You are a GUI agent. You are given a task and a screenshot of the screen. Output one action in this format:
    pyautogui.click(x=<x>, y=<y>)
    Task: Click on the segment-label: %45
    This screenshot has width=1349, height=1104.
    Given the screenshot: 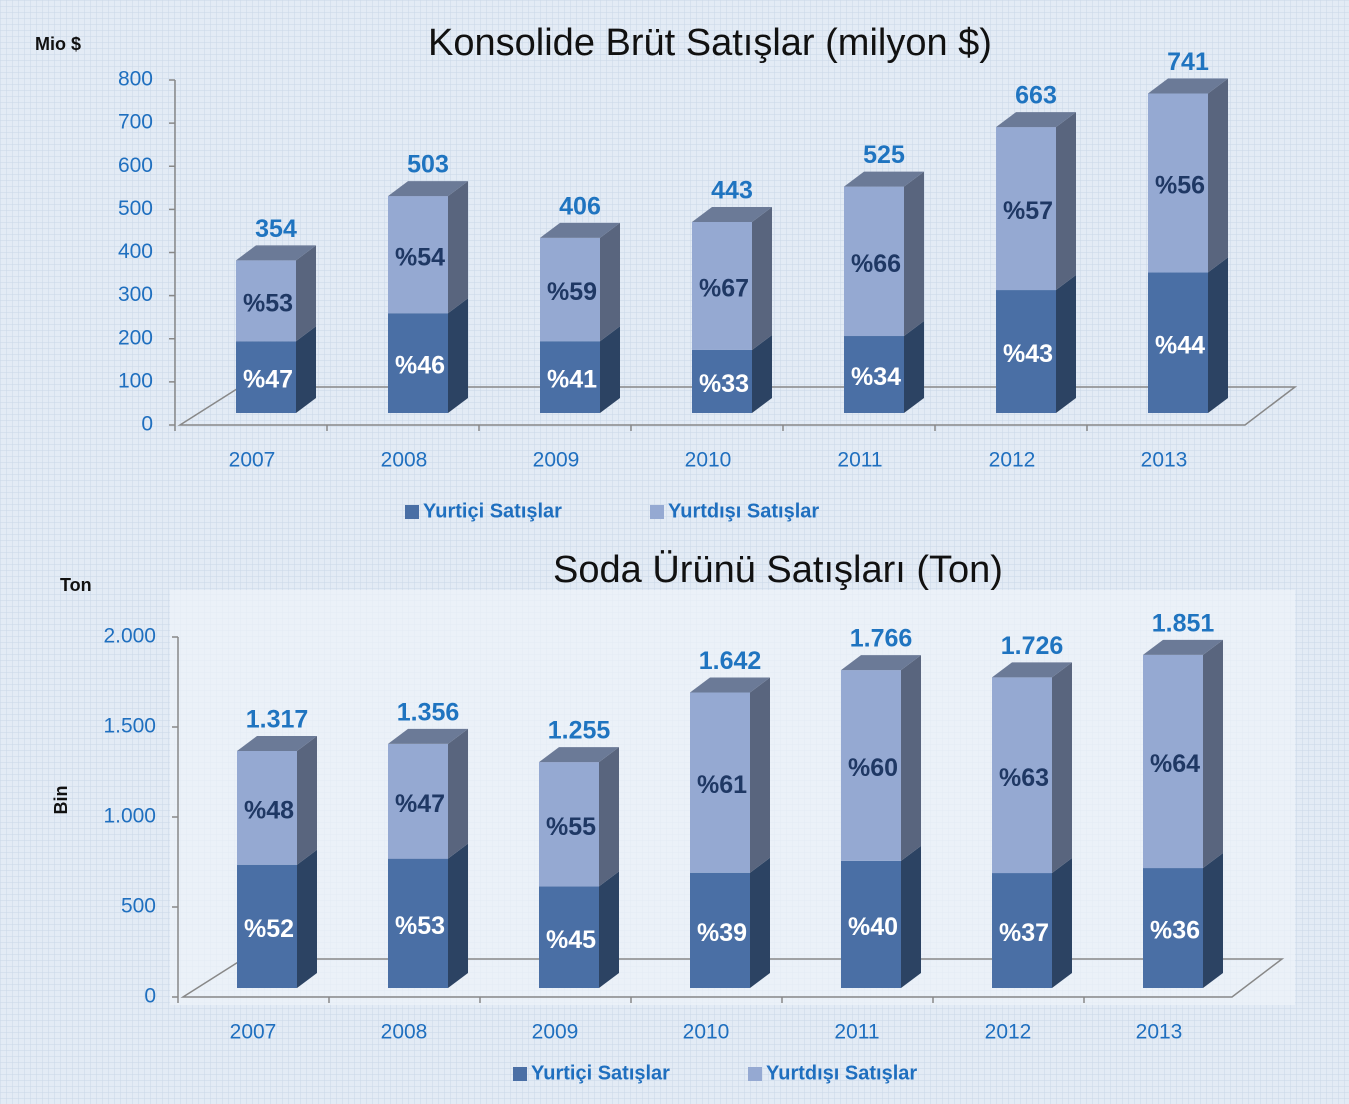 What is the action you would take?
    pyautogui.click(x=571, y=940)
    